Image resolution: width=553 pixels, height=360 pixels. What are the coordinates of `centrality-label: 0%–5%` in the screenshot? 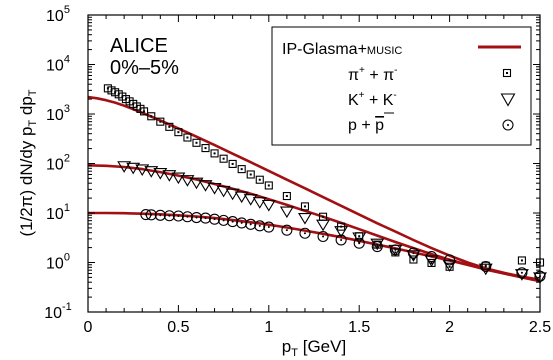 It's located at (144, 68).